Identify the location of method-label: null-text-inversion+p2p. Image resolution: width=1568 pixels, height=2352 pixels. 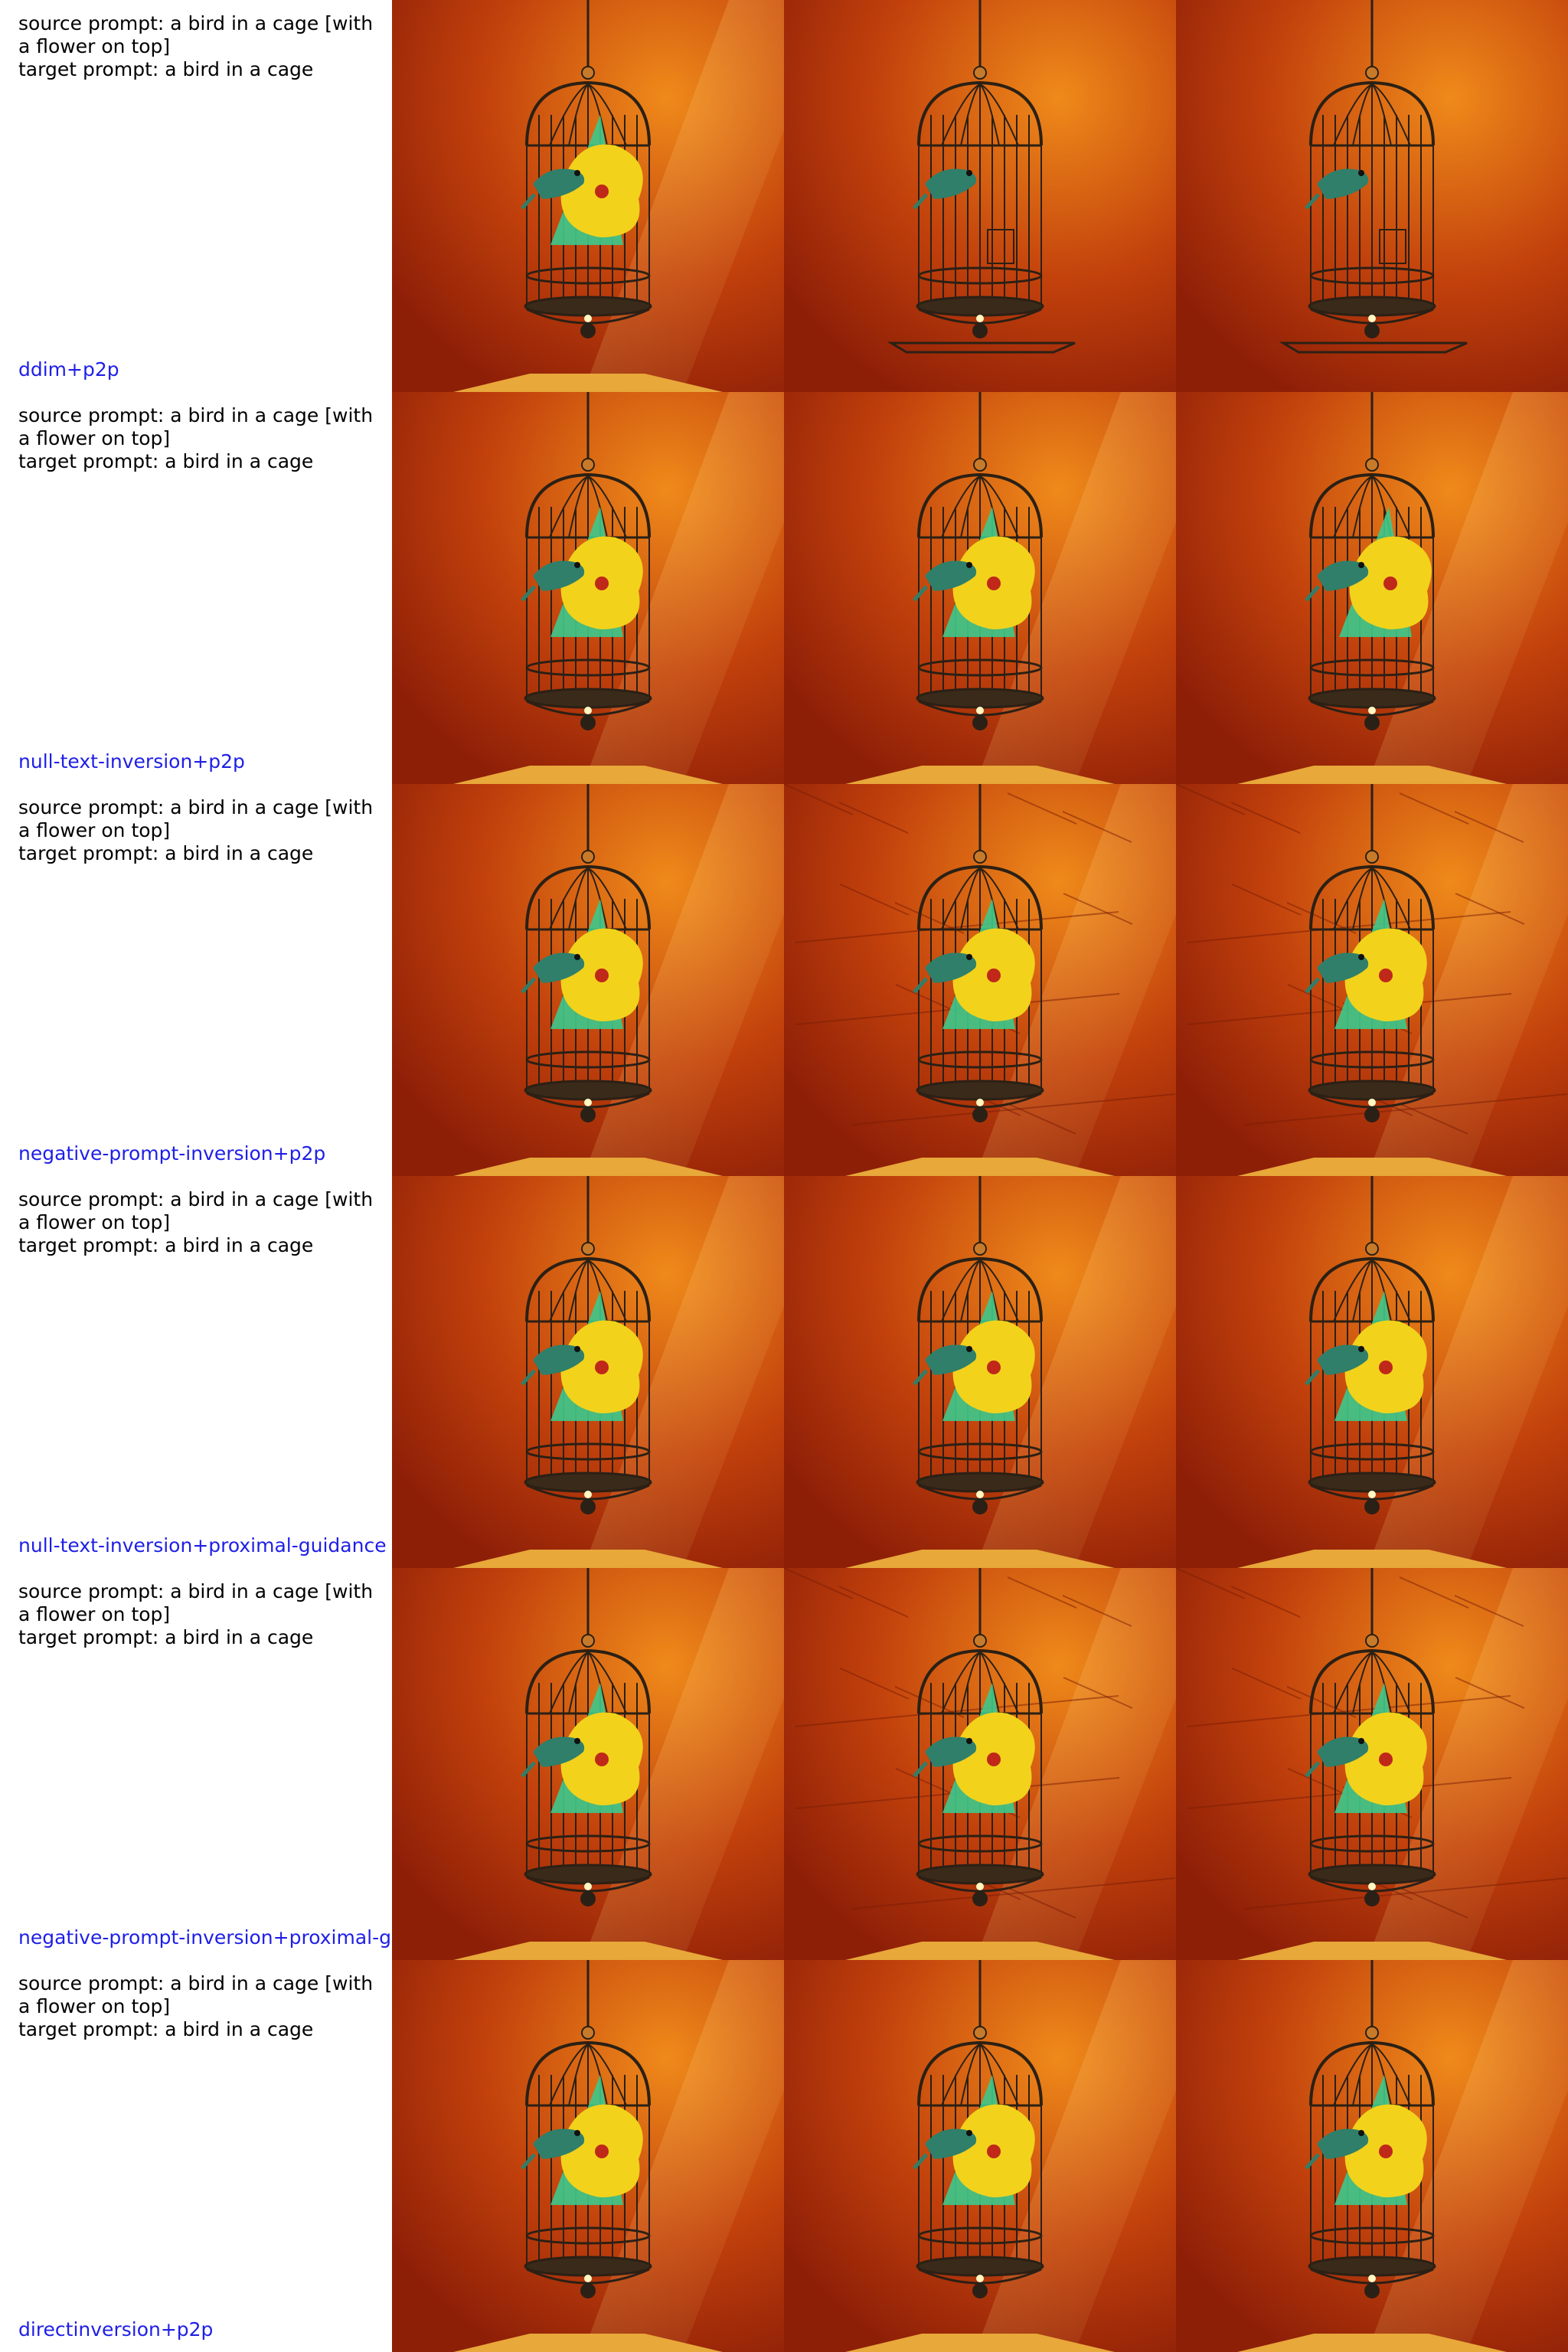
(131, 761).